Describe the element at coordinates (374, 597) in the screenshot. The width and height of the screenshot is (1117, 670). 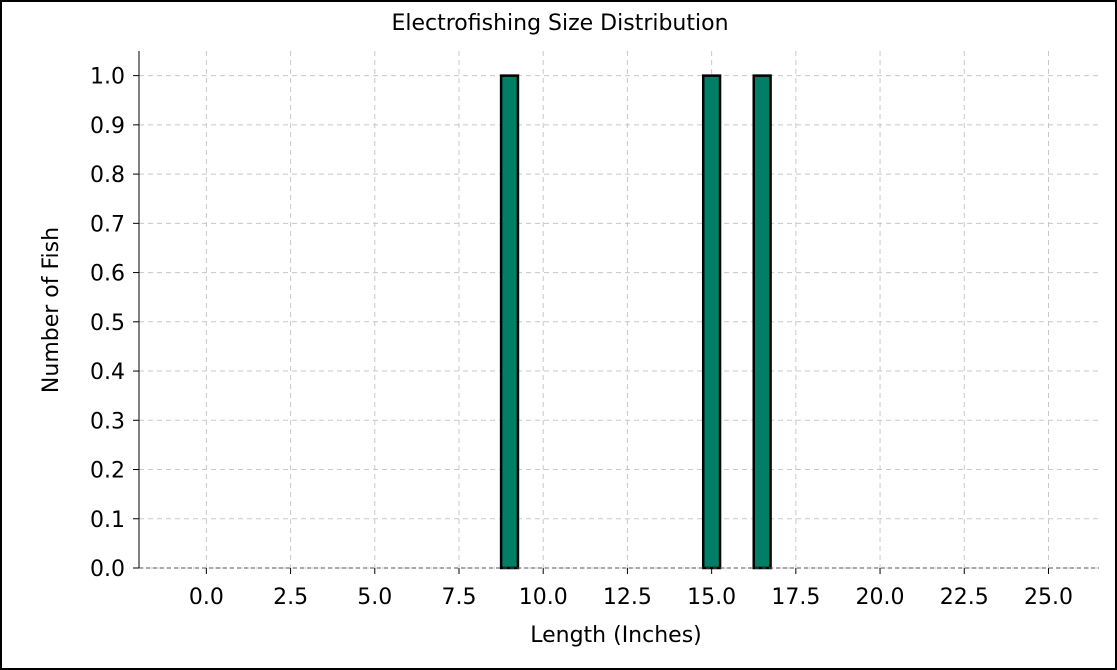
I see `x-tick-label: 5.0` at that location.